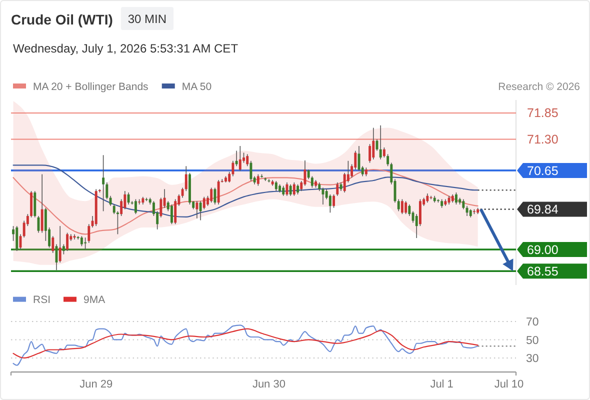  What do you see at coordinates (542, 271) in the screenshot?
I see `ref-line-label: 68.55` at bounding box center [542, 271].